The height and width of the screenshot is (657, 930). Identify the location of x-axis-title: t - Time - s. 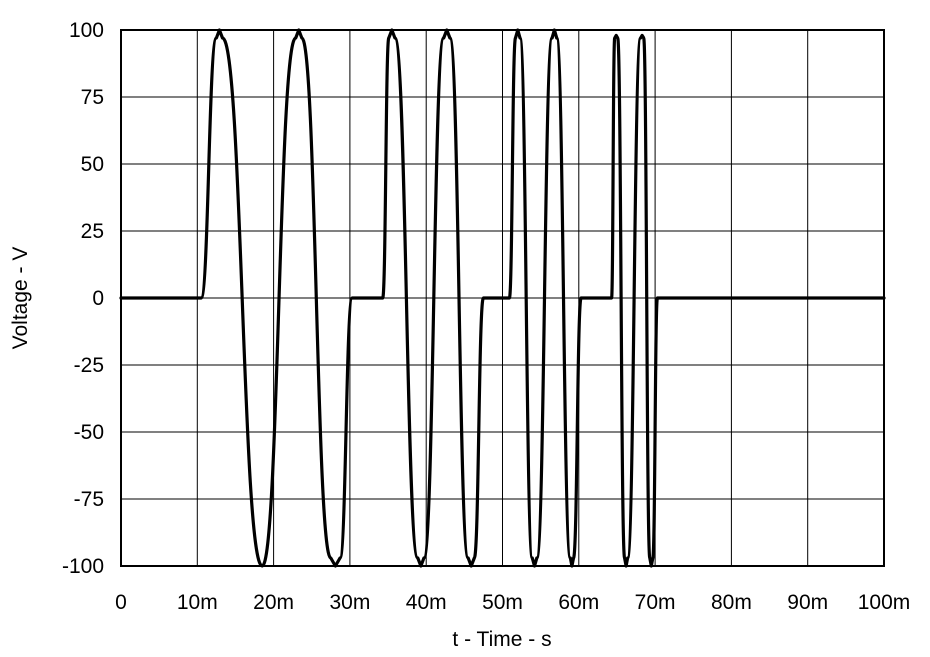
(501, 639).